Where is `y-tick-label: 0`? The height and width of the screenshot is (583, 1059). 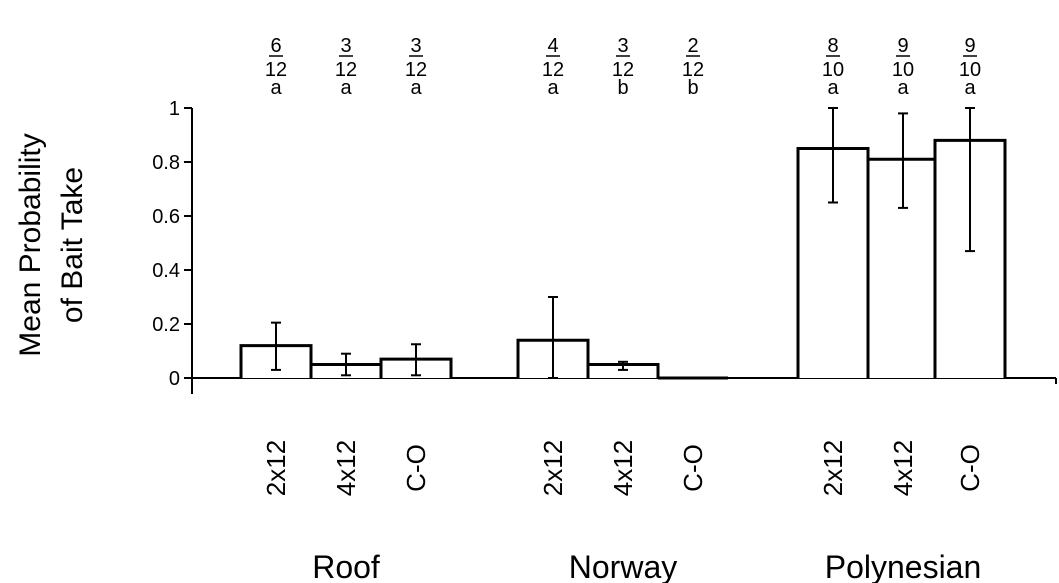 y-tick-label: 0 is located at coordinates (174, 379).